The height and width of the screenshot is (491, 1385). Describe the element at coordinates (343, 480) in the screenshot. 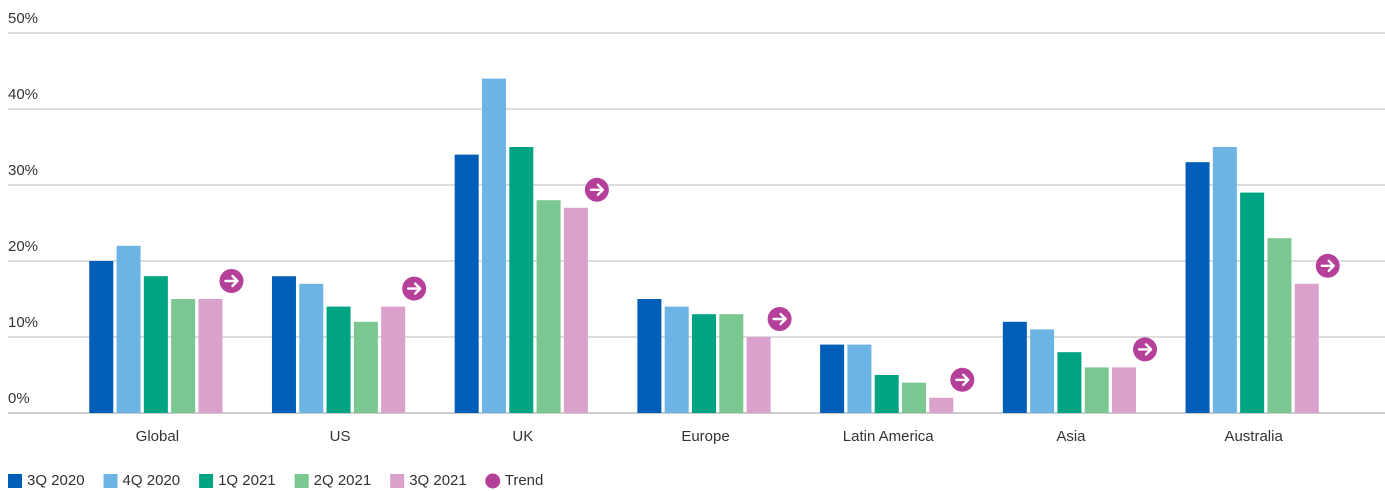

I see `legend-label: 2Q 2021` at that location.